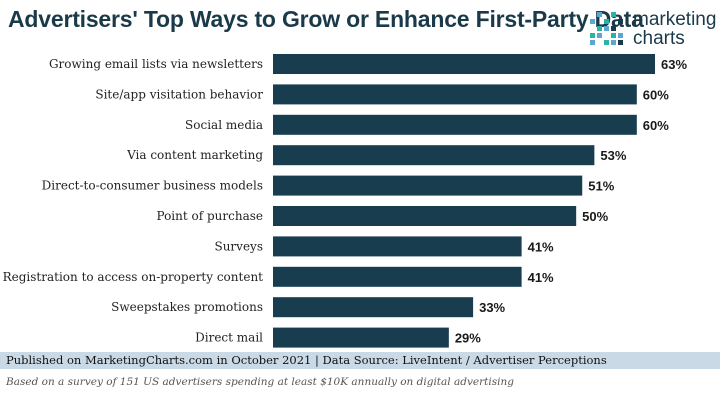 The image size is (720, 400). I want to click on value-label-5: 50%, so click(595, 216).